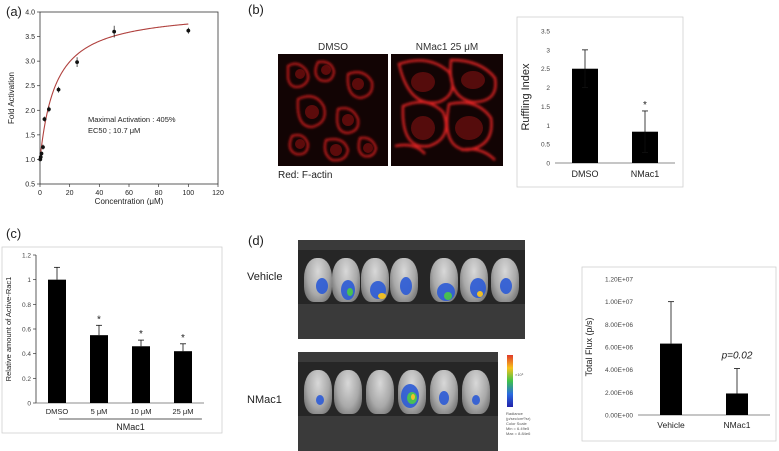  I want to click on chart-c-category-label: 25 μM, so click(183, 411).